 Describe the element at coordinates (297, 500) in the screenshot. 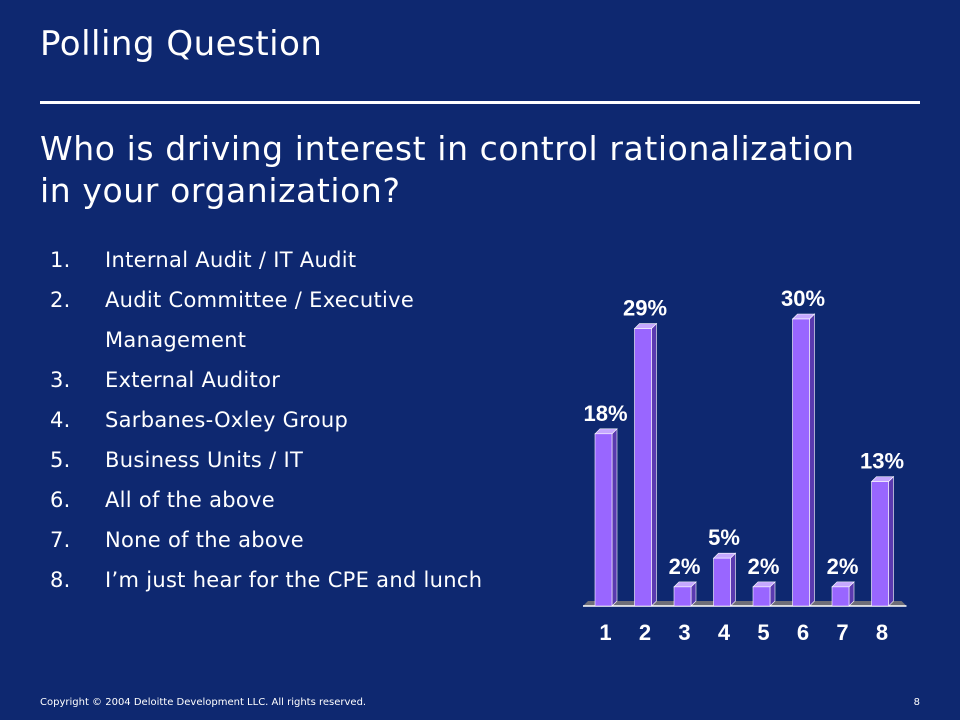

I see `answer-option: 6. All of the above` at that location.